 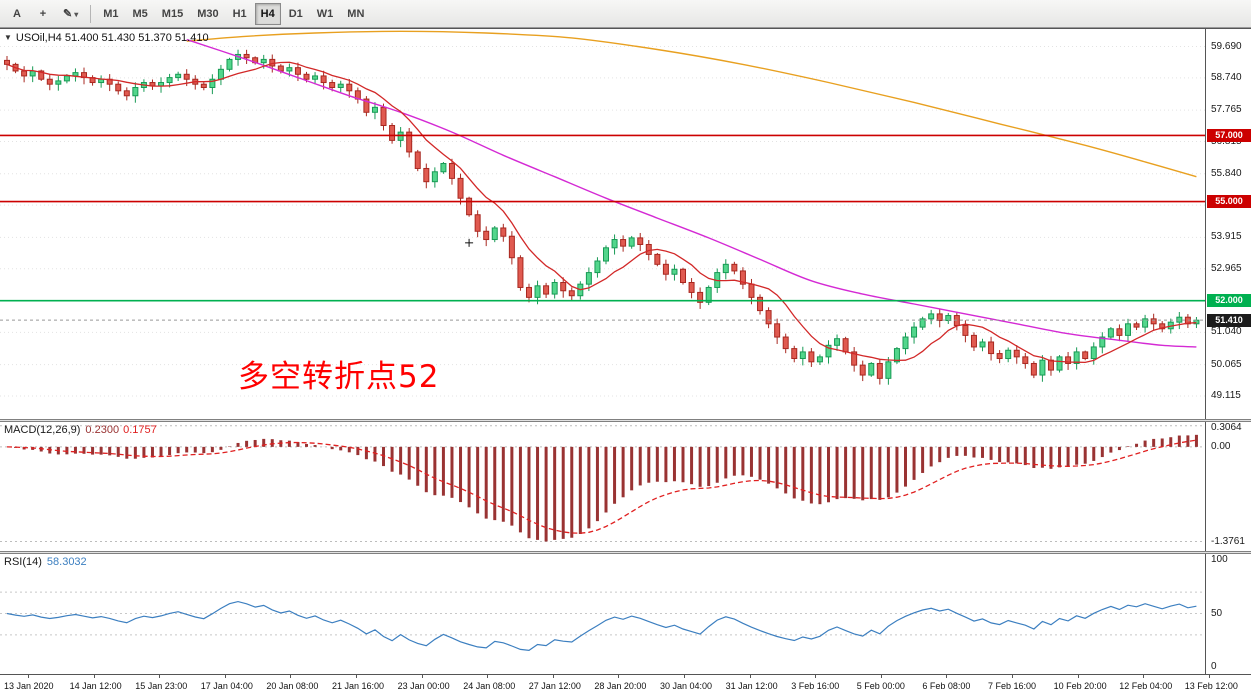 What do you see at coordinates (1226, 332) in the screenshot?
I see `price-tick-label: 51.040` at bounding box center [1226, 332].